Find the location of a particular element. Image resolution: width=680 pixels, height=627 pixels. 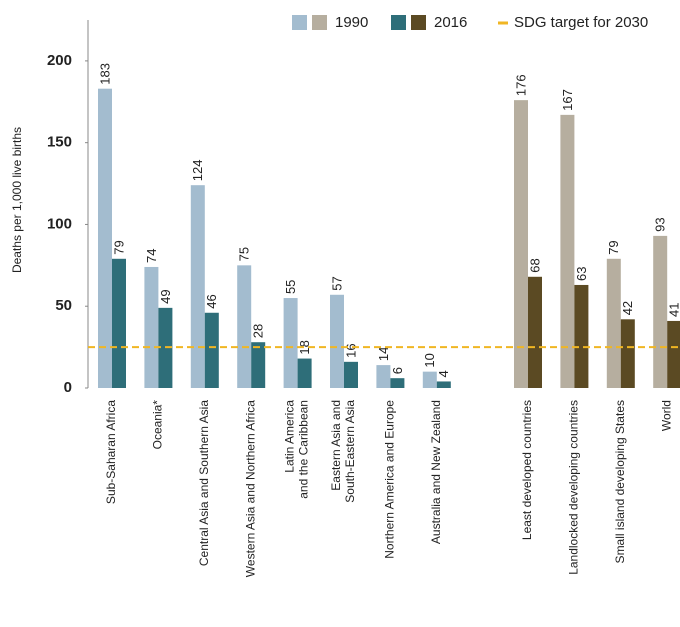

data-label: 74 is located at coordinates (151, 256).